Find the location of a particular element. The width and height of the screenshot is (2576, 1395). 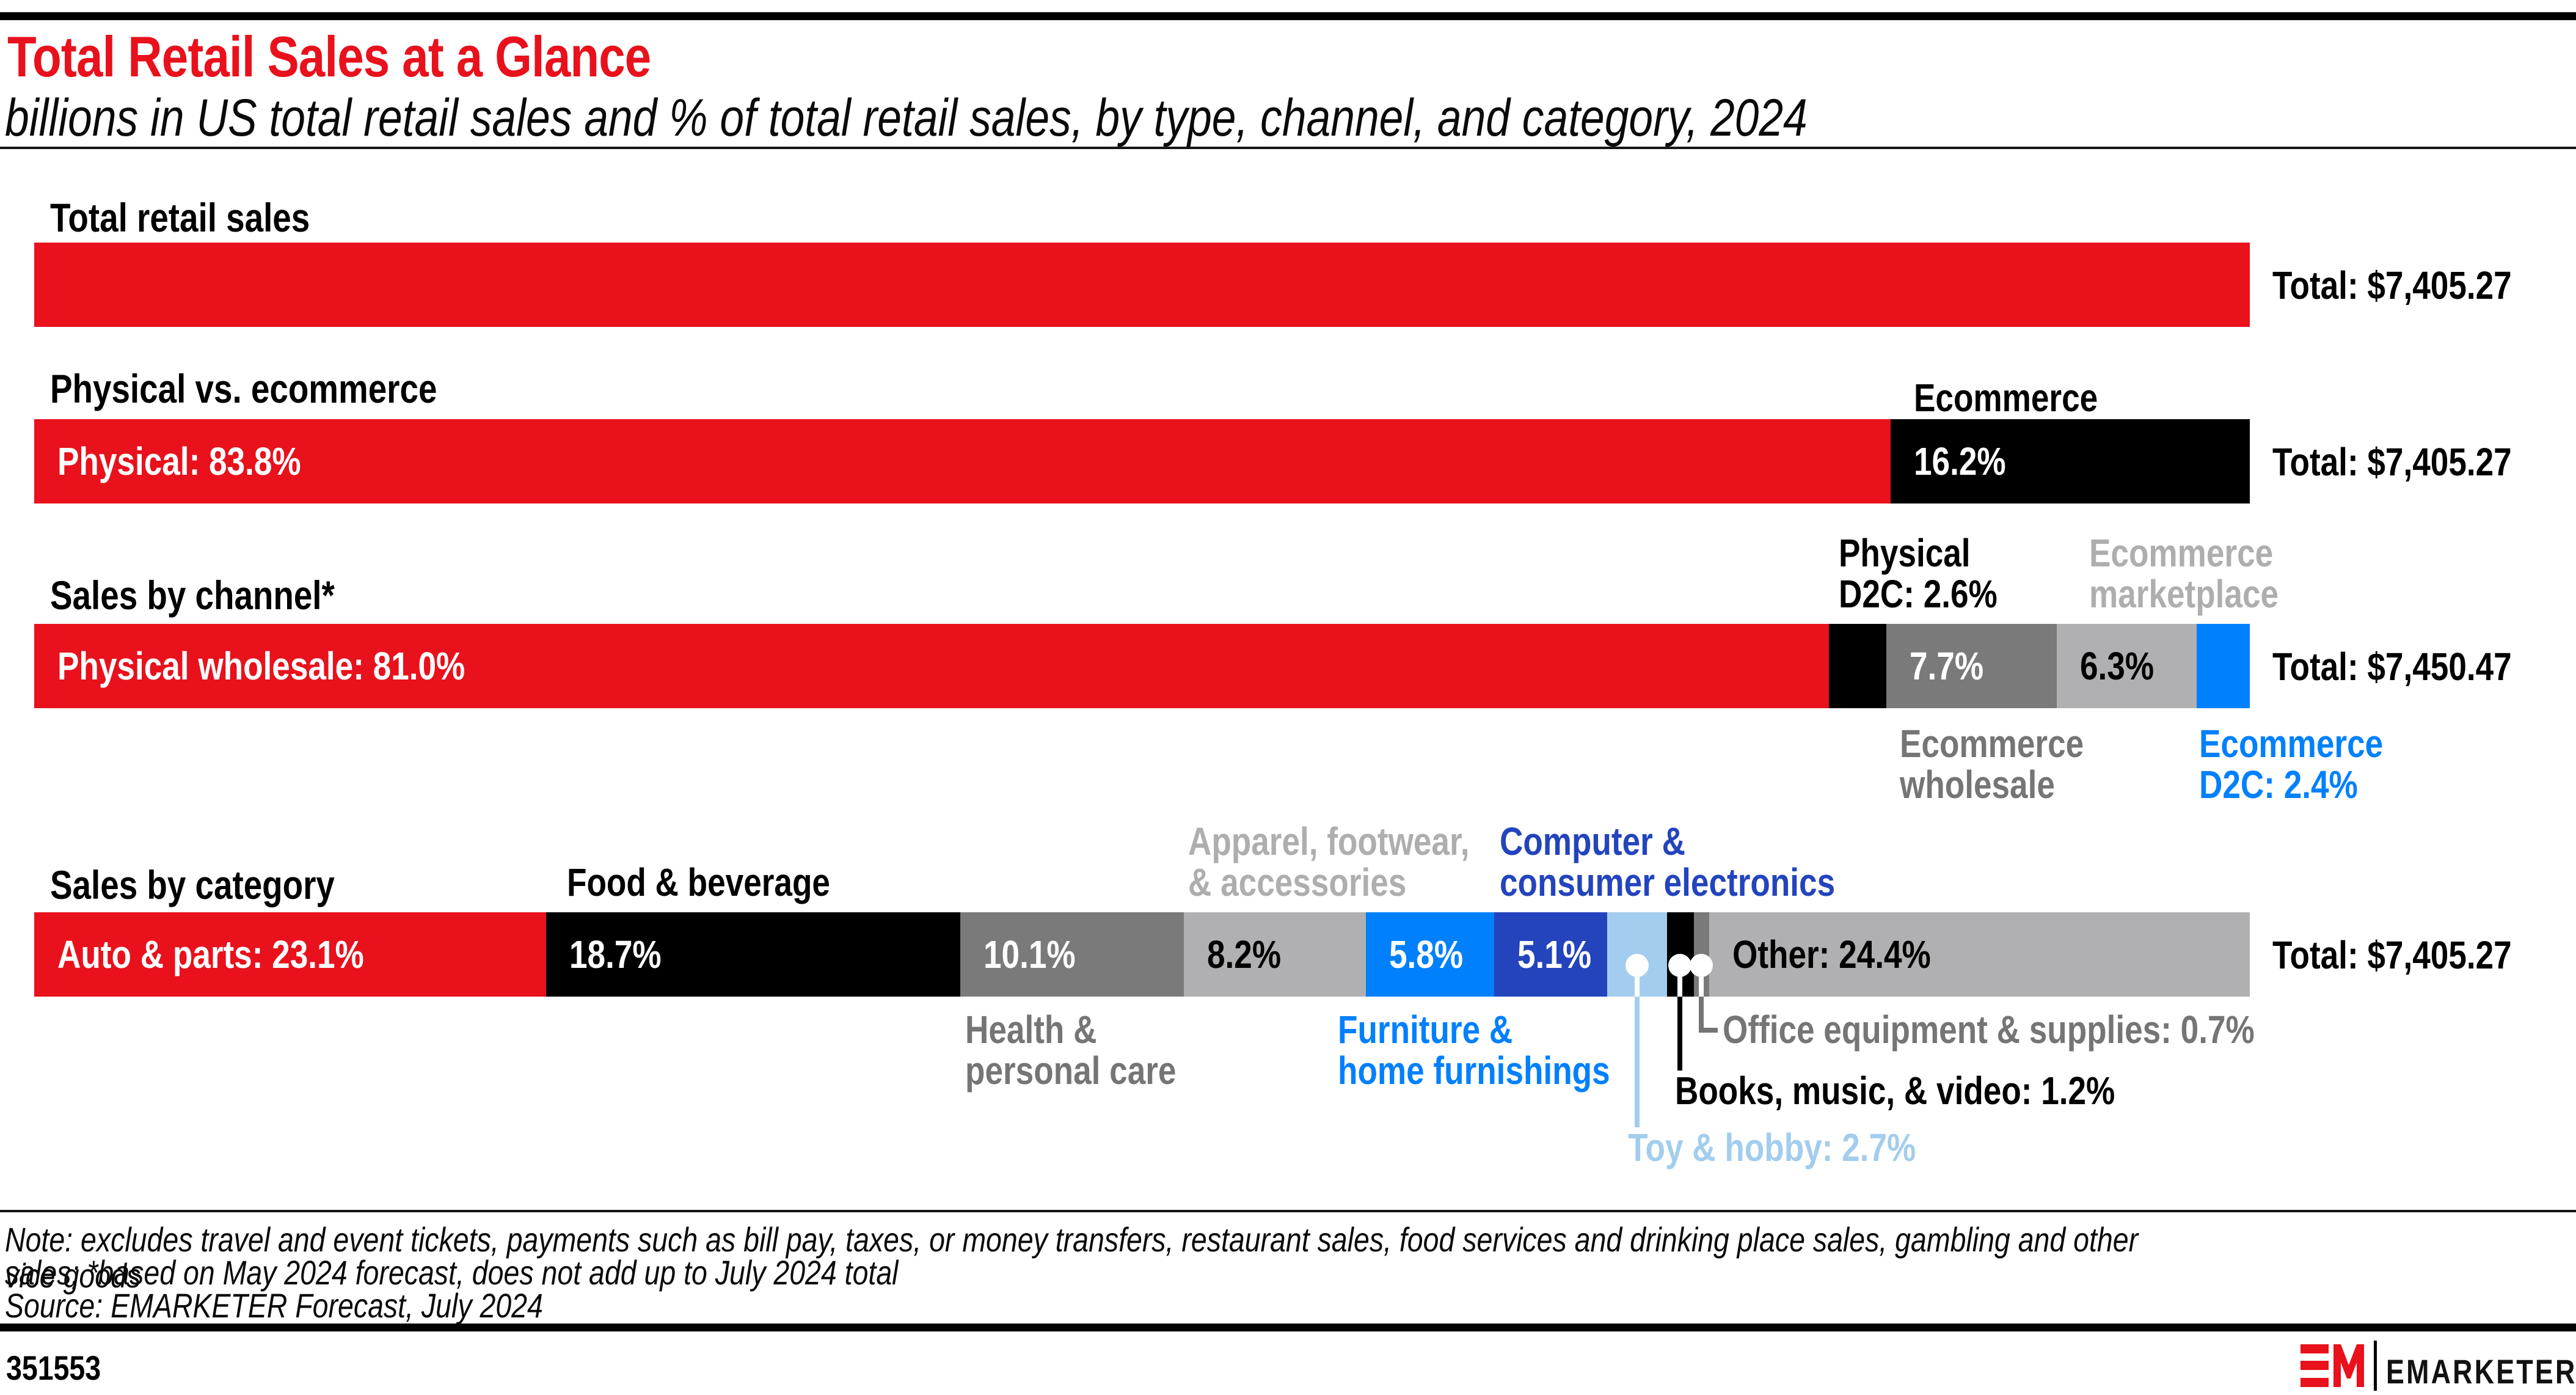

section-title-physical-vs-ecommerce: Physical vs. ecommerce is located at coordinates (243, 388).